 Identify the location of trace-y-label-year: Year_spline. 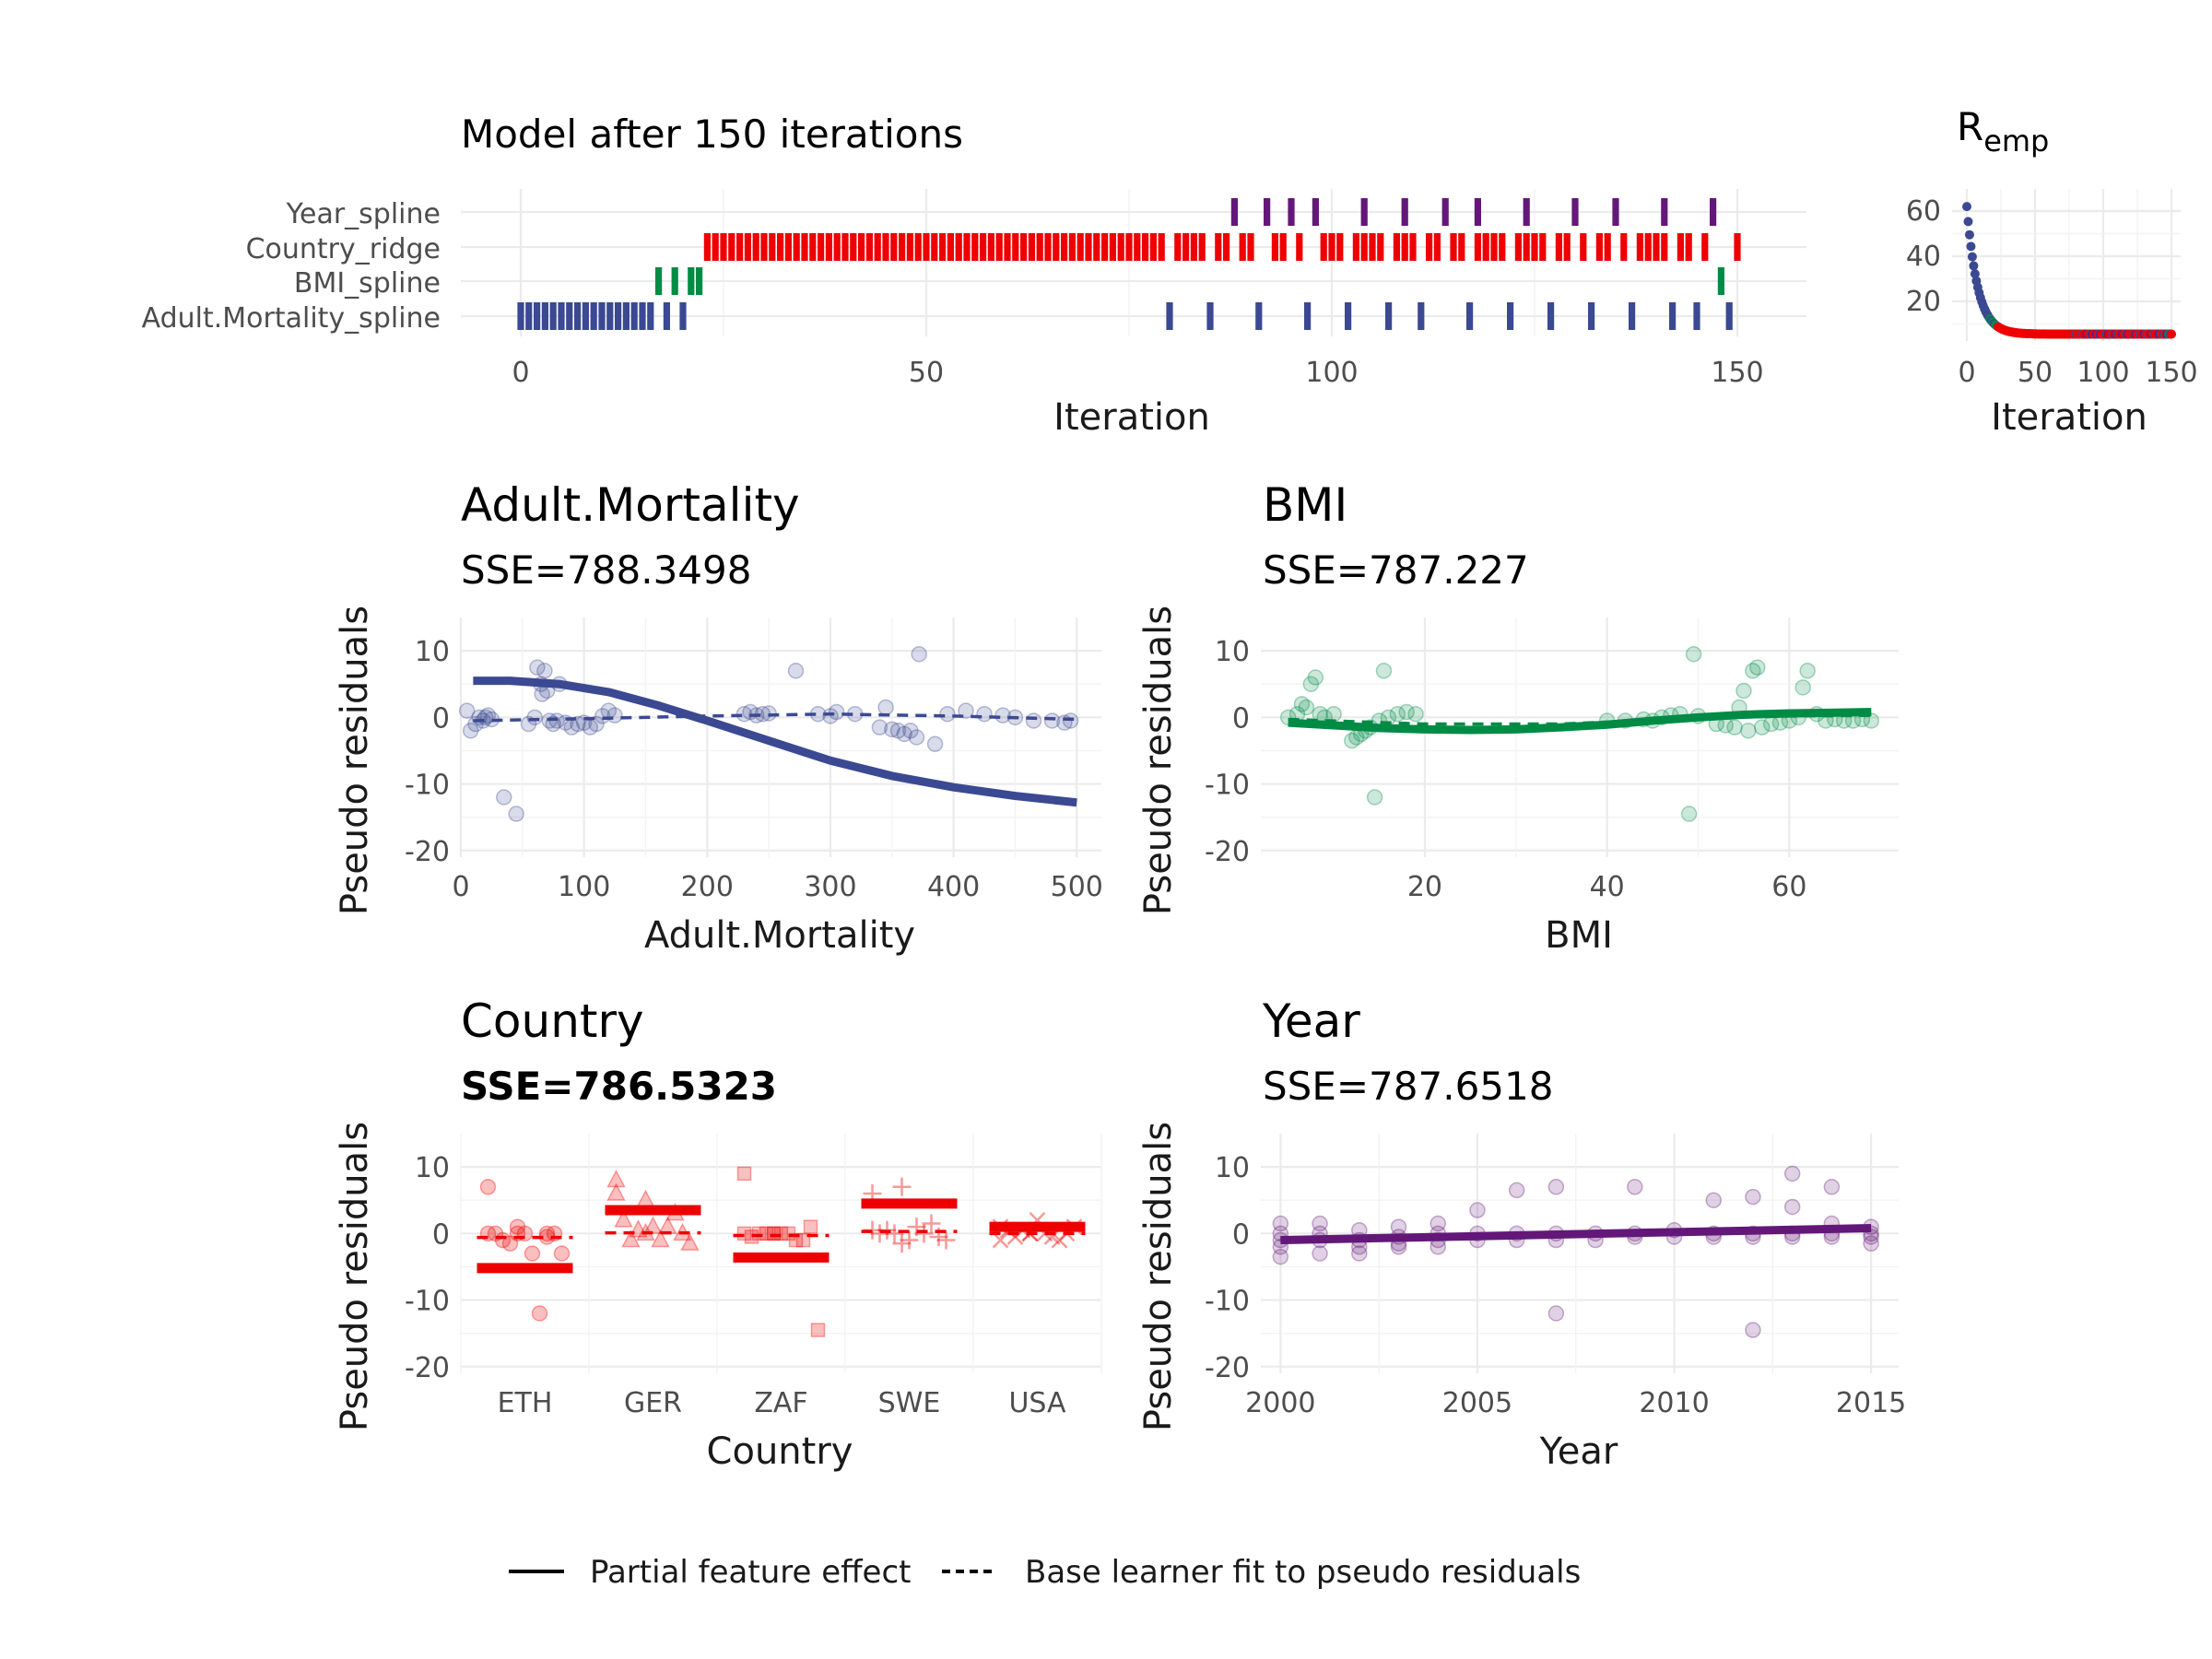
(363, 214).